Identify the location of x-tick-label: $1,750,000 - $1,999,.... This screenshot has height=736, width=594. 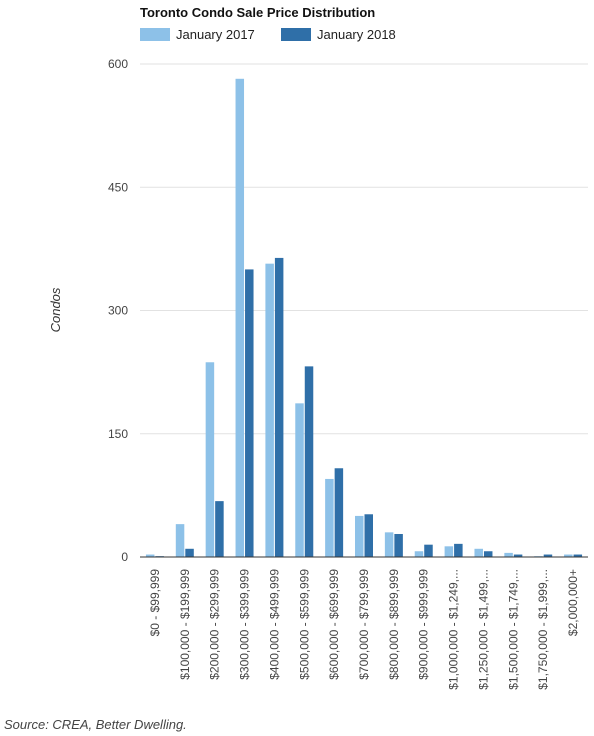
(543, 629).